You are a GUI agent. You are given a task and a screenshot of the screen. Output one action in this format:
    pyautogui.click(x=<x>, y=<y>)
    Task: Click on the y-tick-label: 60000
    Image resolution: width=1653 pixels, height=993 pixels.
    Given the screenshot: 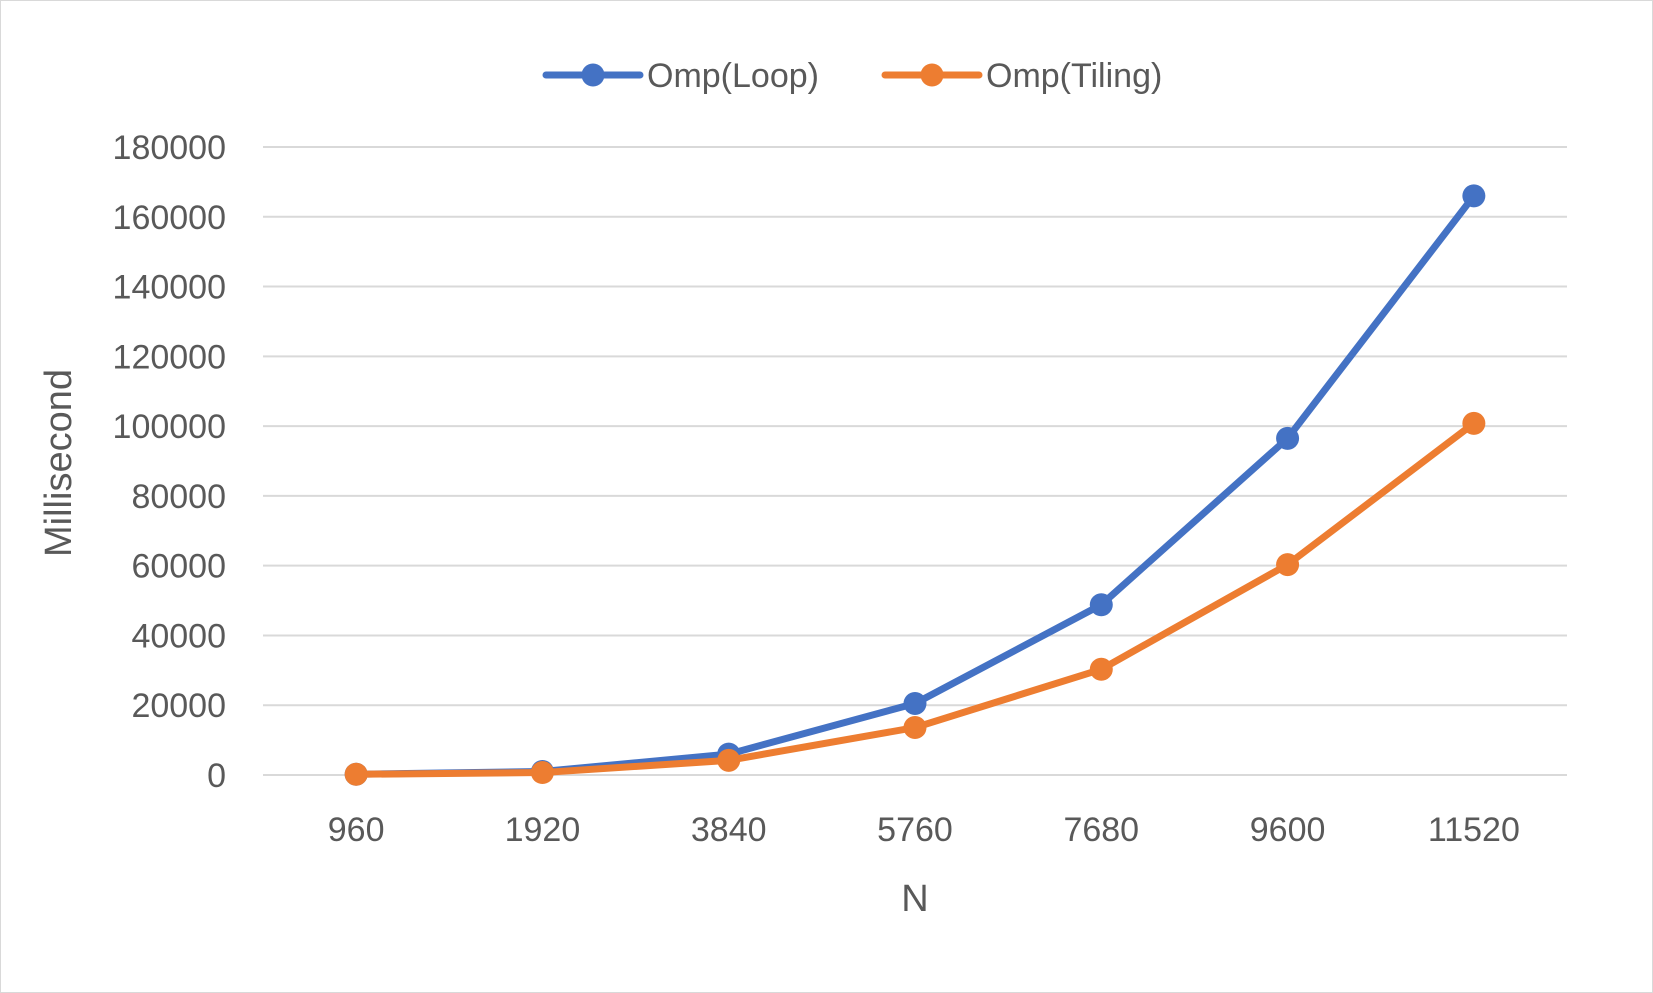 What is the action you would take?
    pyautogui.click(x=178, y=567)
    